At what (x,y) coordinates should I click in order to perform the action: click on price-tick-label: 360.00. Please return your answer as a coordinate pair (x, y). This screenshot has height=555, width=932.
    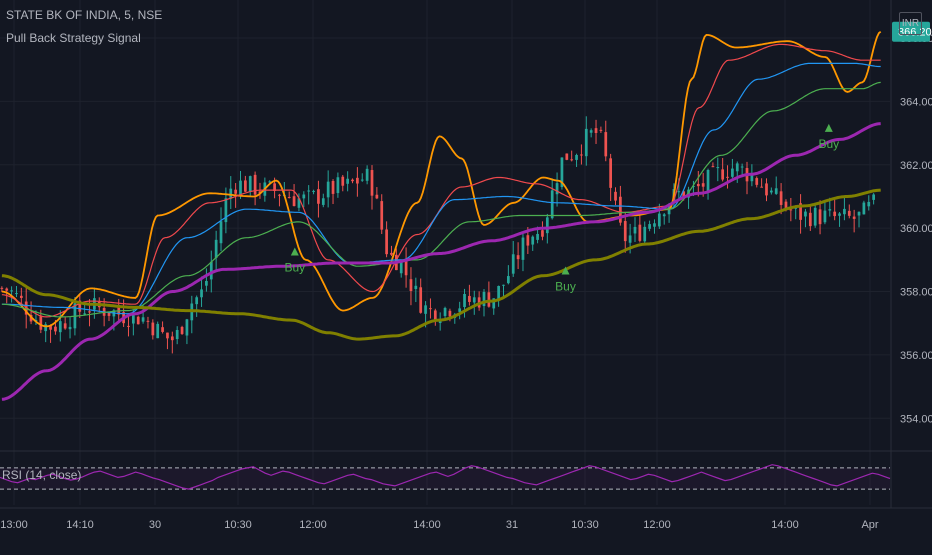
    Looking at the image, I should click on (916, 229).